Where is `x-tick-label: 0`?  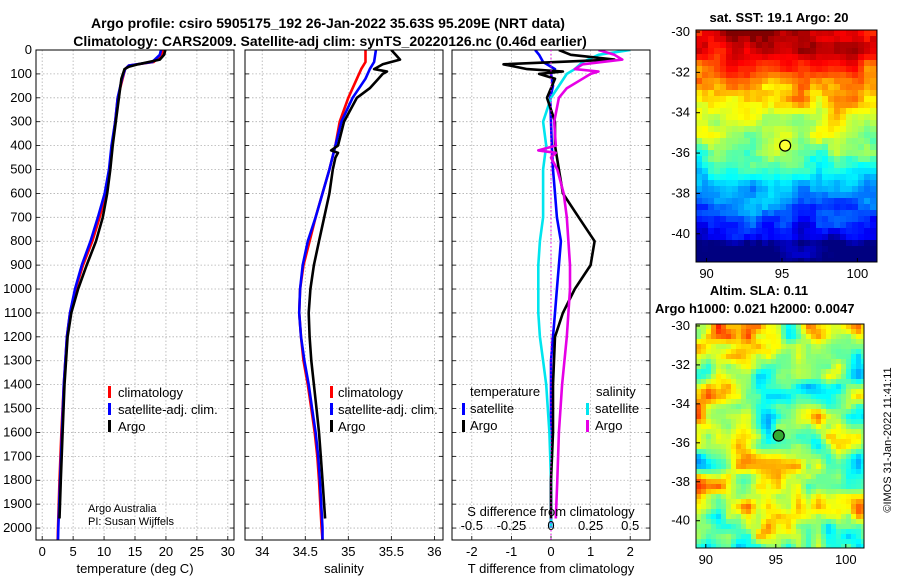
x-tick-label: 0 is located at coordinates (42, 551).